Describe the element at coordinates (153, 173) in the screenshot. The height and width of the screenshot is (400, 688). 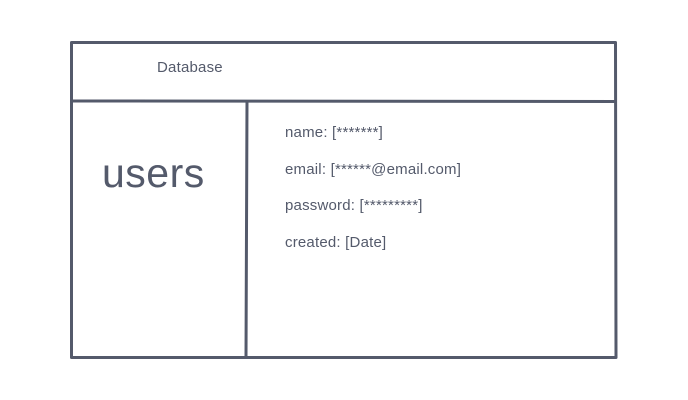
I see `table-name-users: users` at that location.